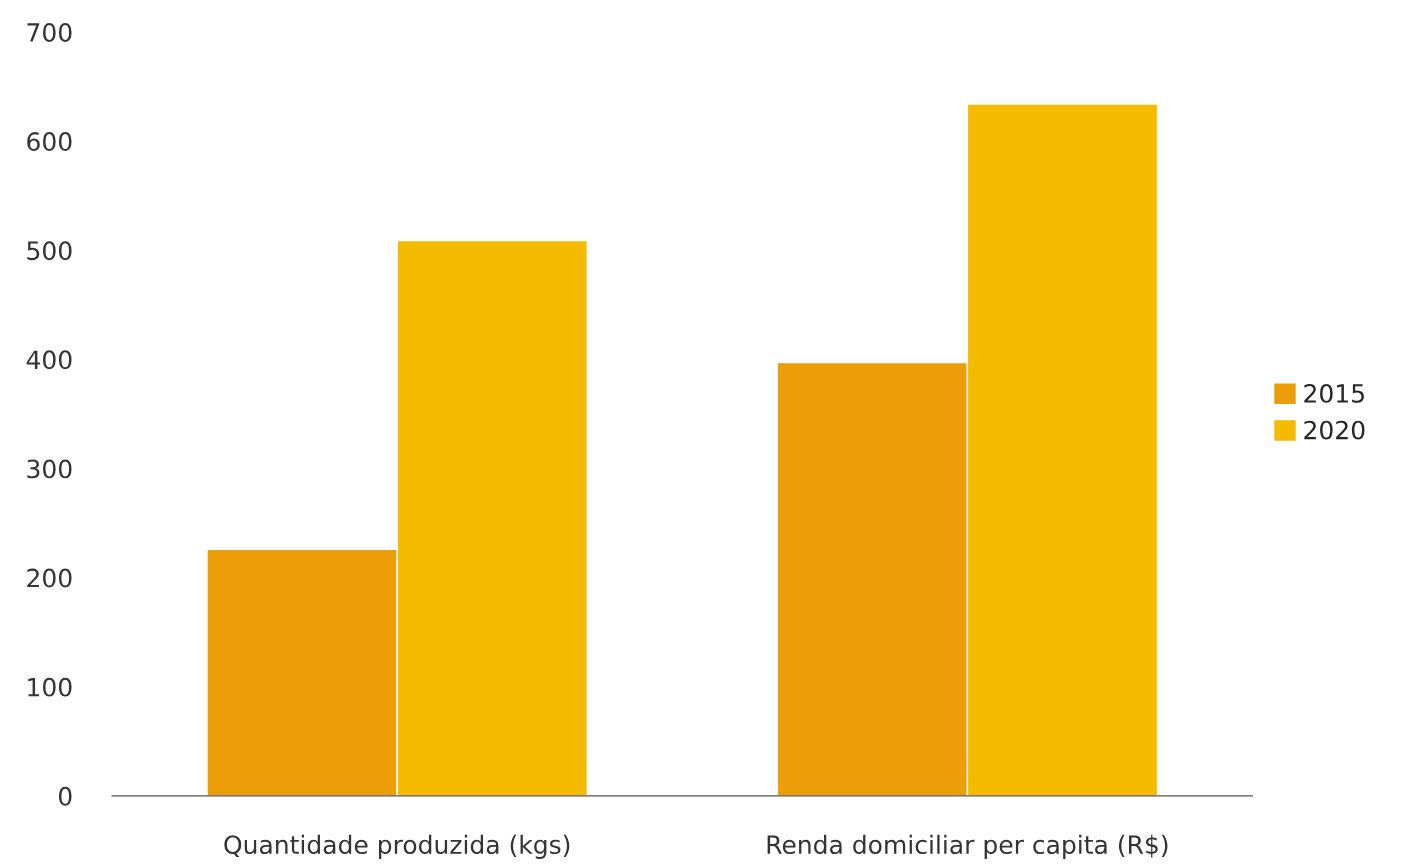 The width and height of the screenshot is (1401, 866). I want to click on y-tick-label: 600, so click(49, 142).